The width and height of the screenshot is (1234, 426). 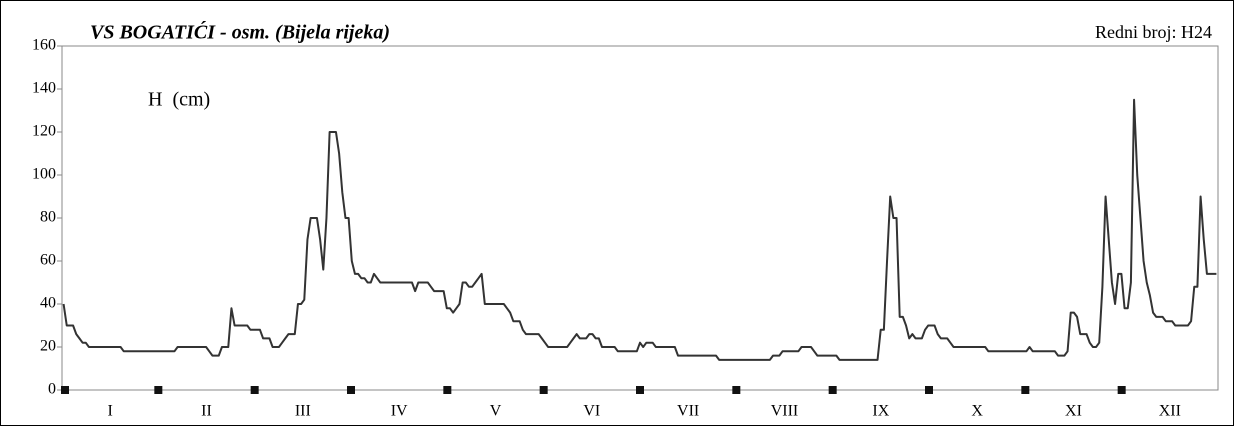 I want to click on x-tick-label: VII, so click(x=688, y=411).